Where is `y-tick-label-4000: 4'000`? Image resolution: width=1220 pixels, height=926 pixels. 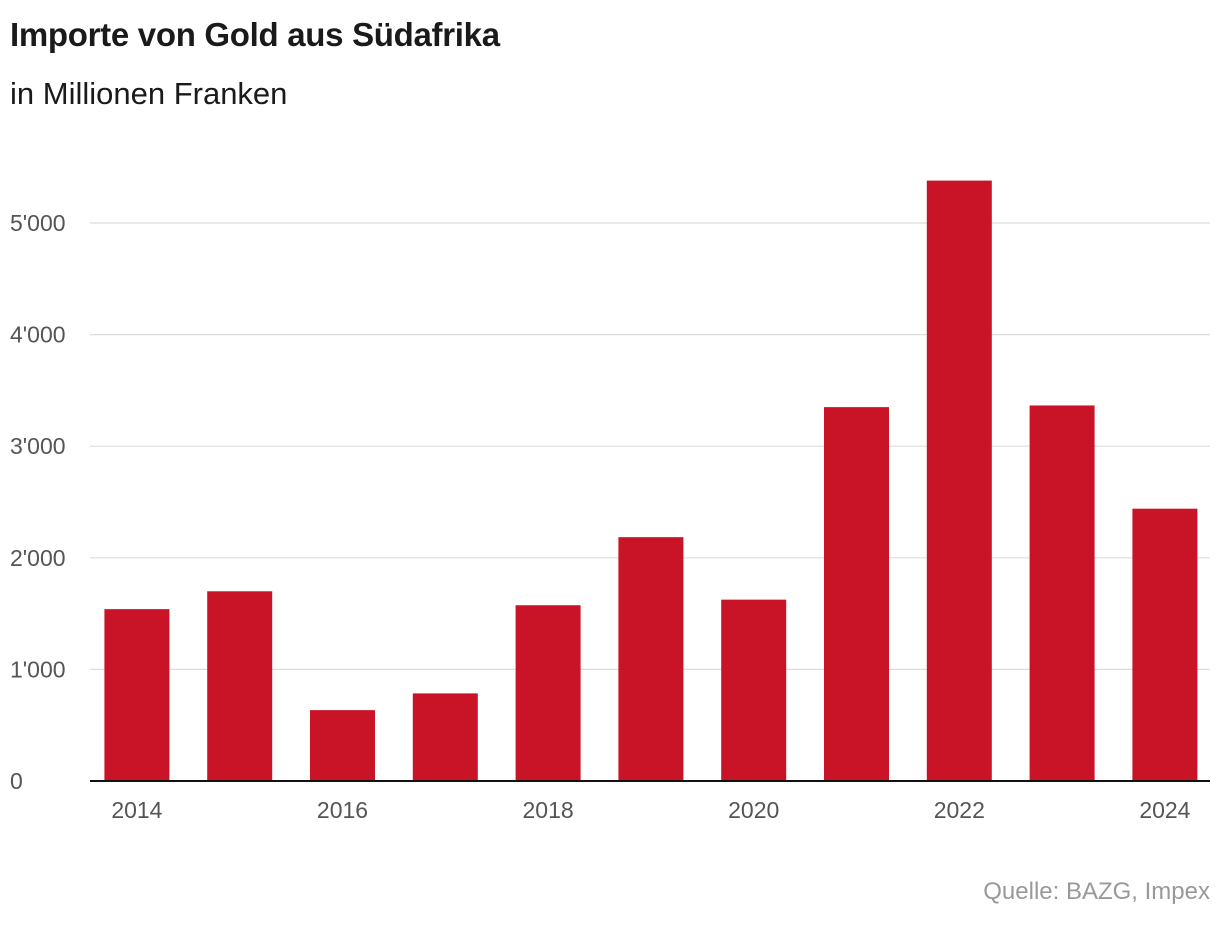 y-tick-label-4000: 4'000 is located at coordinates (38, 335).